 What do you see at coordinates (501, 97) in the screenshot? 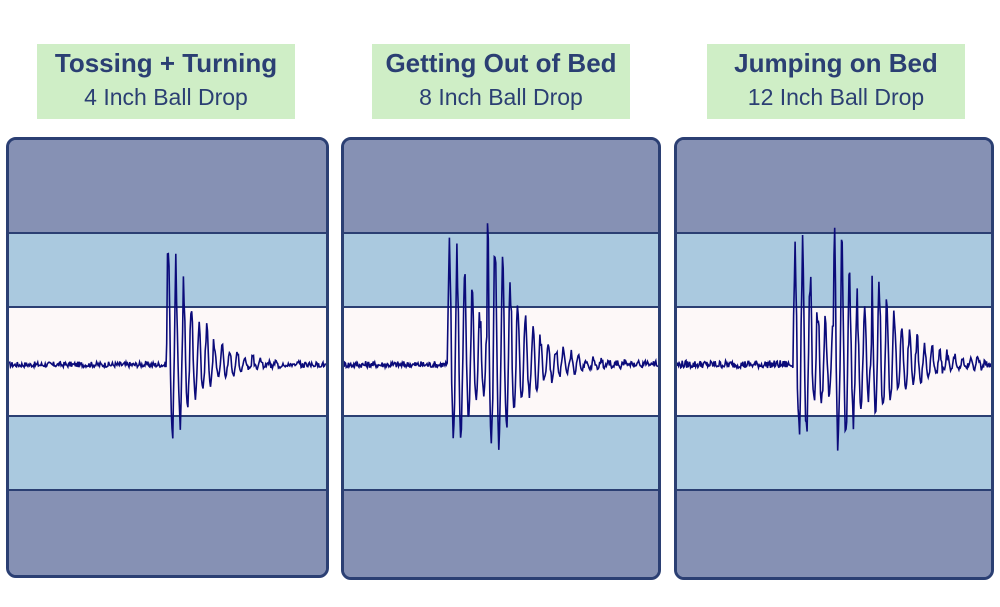
I see `panel-2-subtitle: 8 Inch Ball Drop` at bounding box center [501, 97].